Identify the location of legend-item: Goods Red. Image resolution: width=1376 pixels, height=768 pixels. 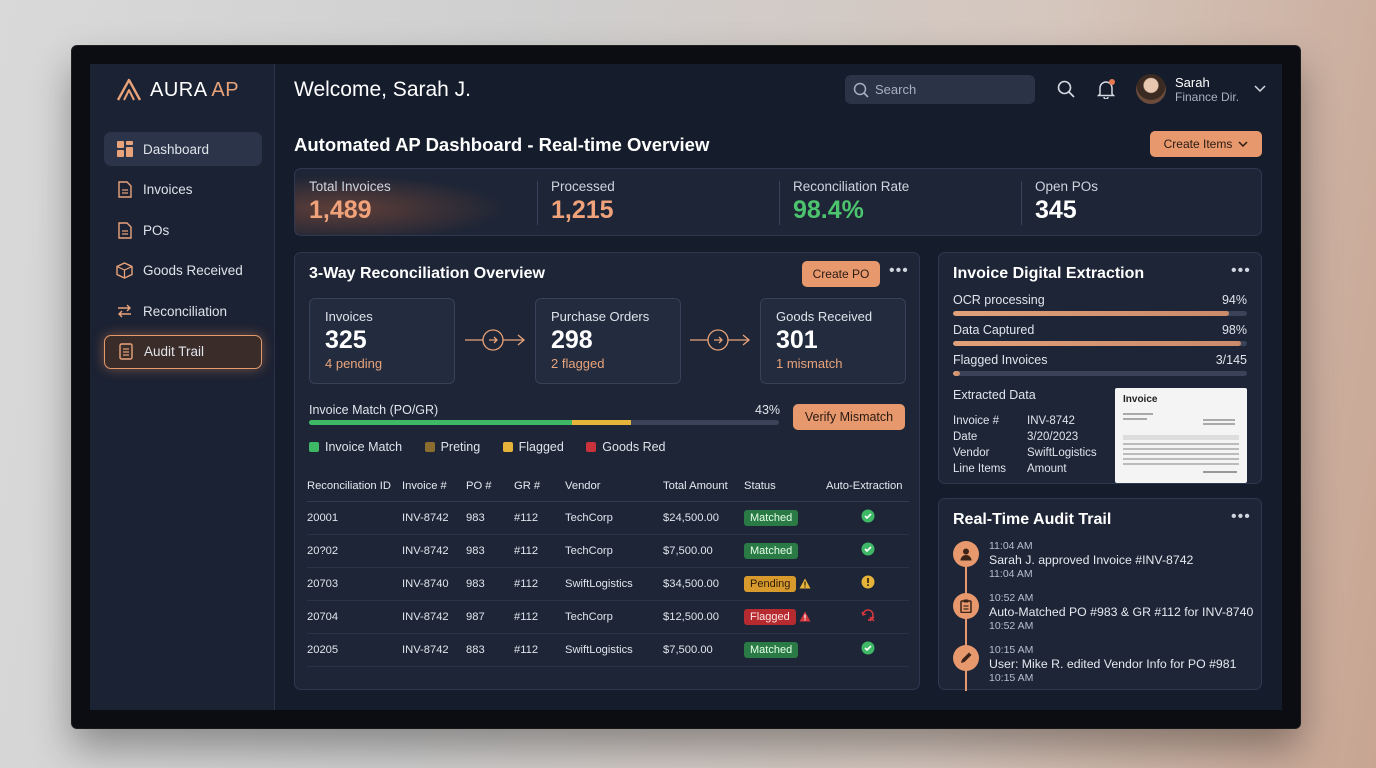
(626, 447).